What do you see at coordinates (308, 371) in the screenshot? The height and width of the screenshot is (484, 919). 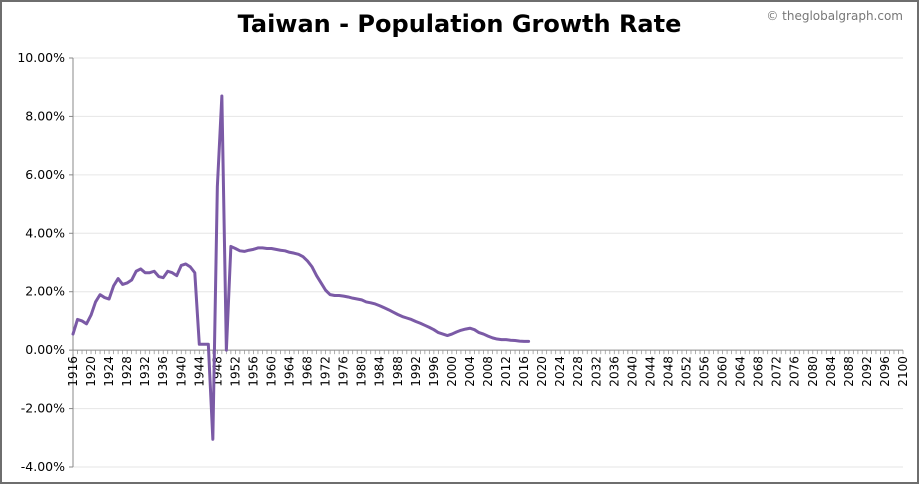 I see `x-tick-label: 1968` at bounding box center [308, 371].